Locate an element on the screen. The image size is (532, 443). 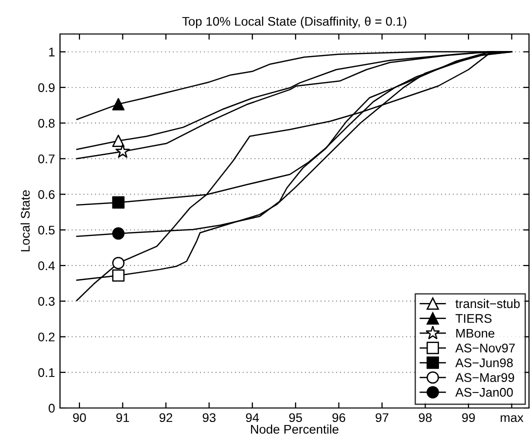
y-tick-label: 0.5 is located at coordinates (46, 230).